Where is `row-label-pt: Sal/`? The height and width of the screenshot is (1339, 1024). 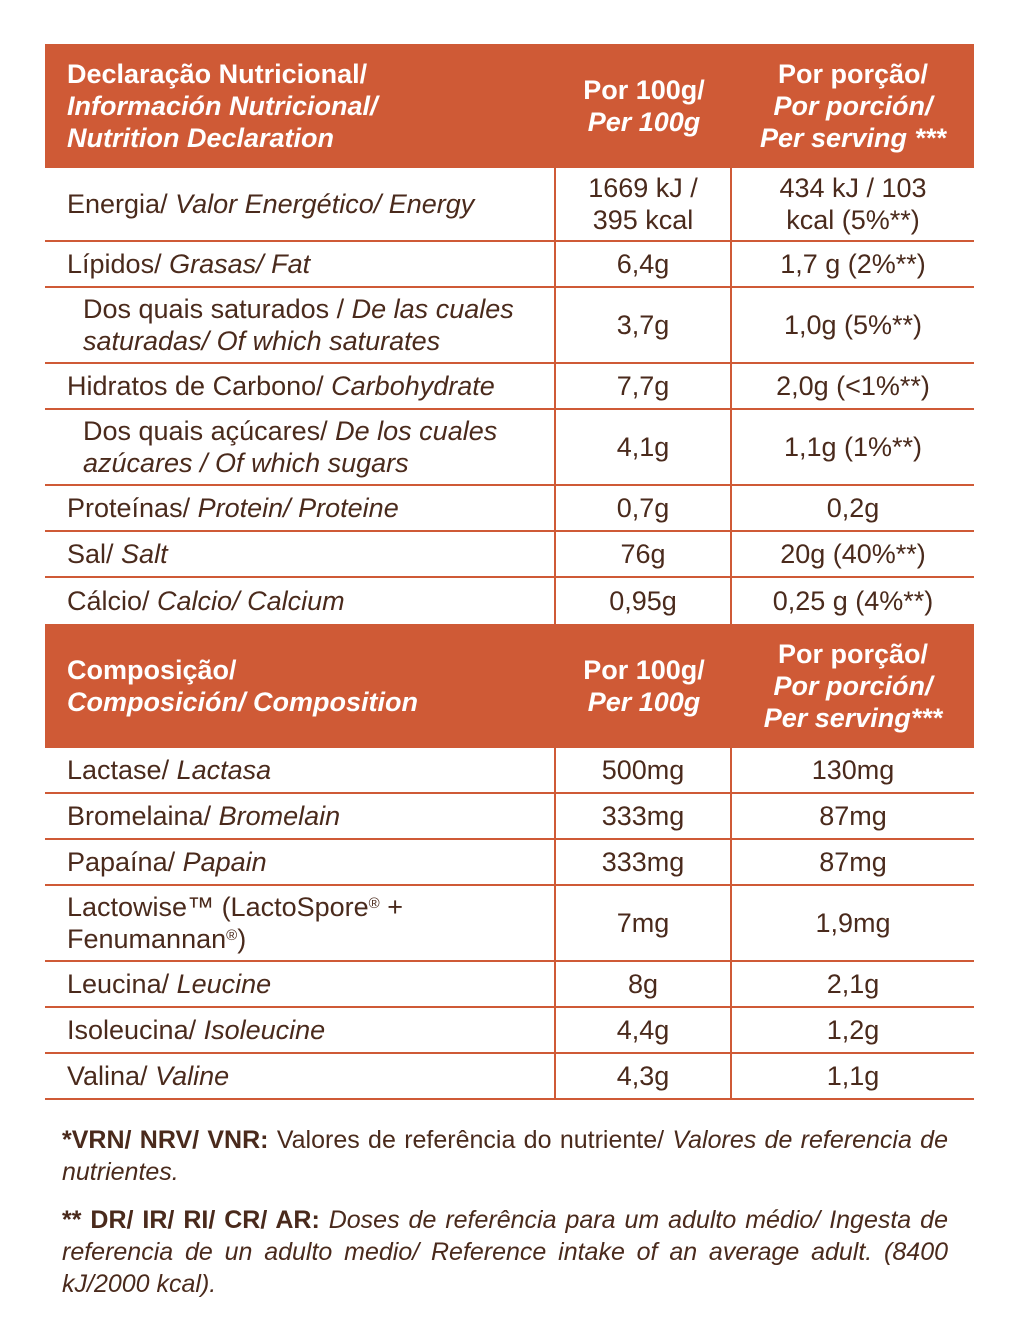
row-label-pt: Sal/ is located at coordinates (90, 554).